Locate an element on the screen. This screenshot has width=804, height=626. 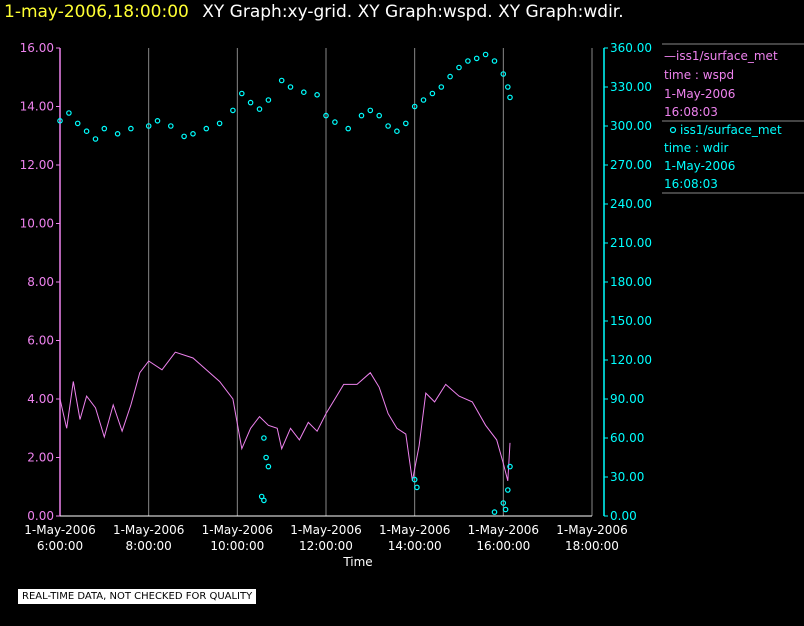
legend-wdir-name: iss1/surface_met is located at coordinates (731, 130).